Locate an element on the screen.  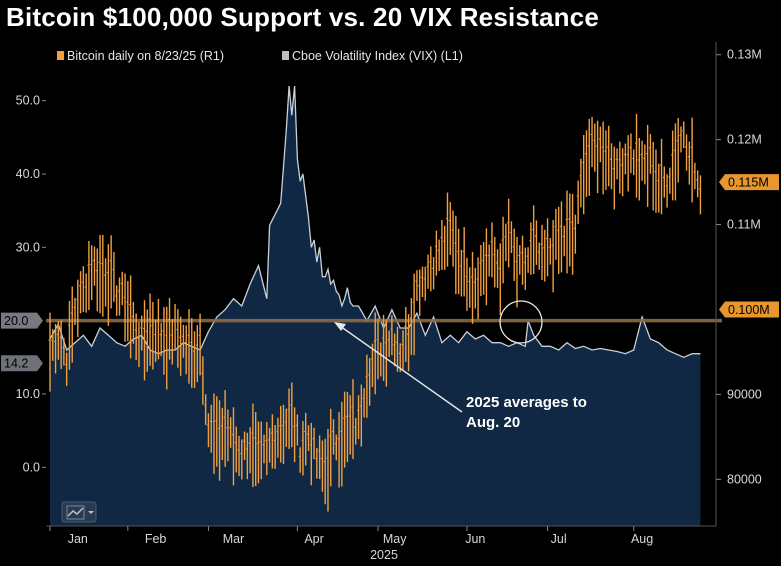
x-tick-label: Apr is located at coordinates (313, 539).